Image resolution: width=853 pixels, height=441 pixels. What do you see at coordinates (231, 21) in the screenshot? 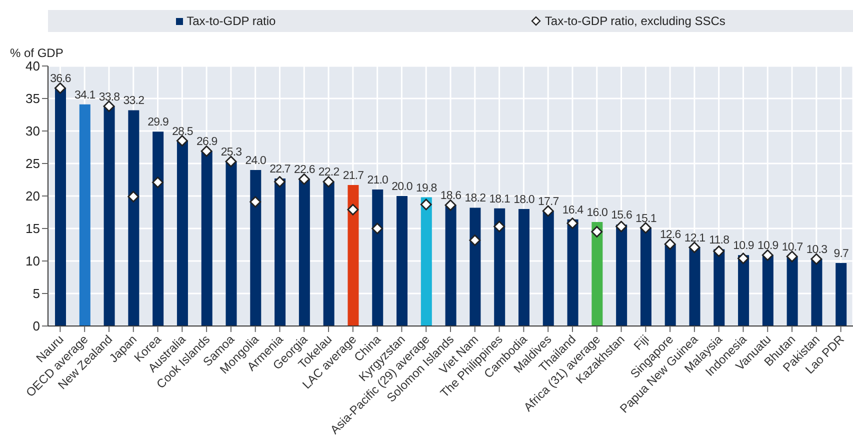
I see `legend-label: Tax-to-GDP ratio` at bounding box center [231, 21].